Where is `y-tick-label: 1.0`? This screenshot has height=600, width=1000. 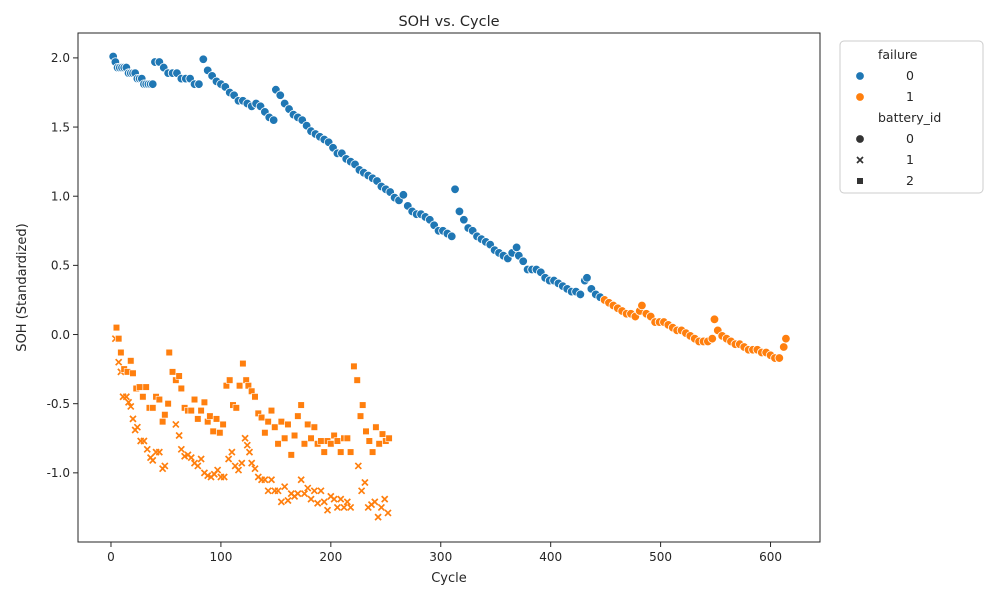 y-tick-label: 1.0 is located at coordinates (60, 197).